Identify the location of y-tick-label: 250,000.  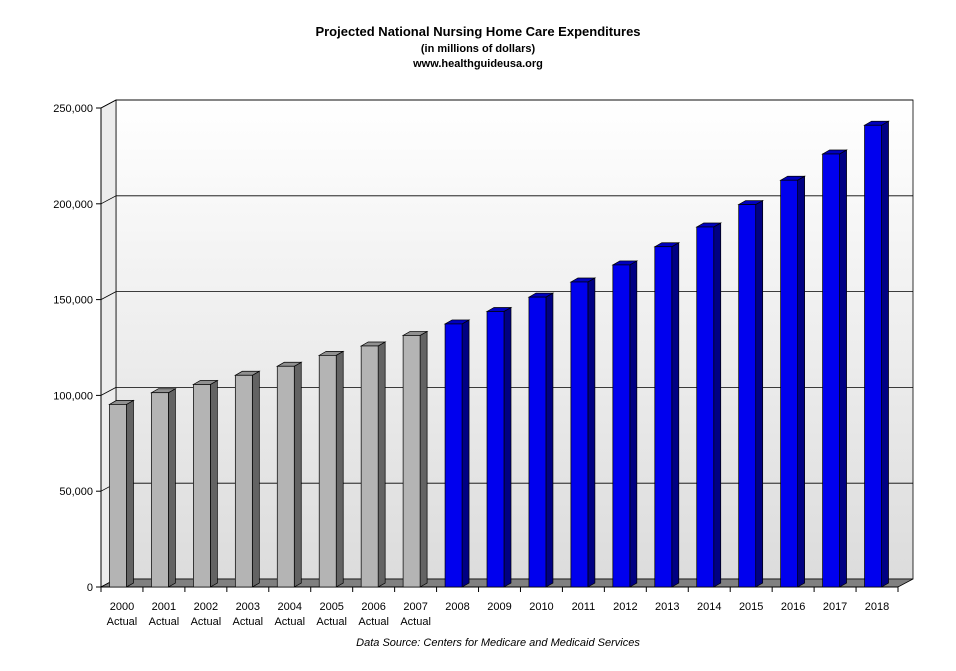
(73, 109).